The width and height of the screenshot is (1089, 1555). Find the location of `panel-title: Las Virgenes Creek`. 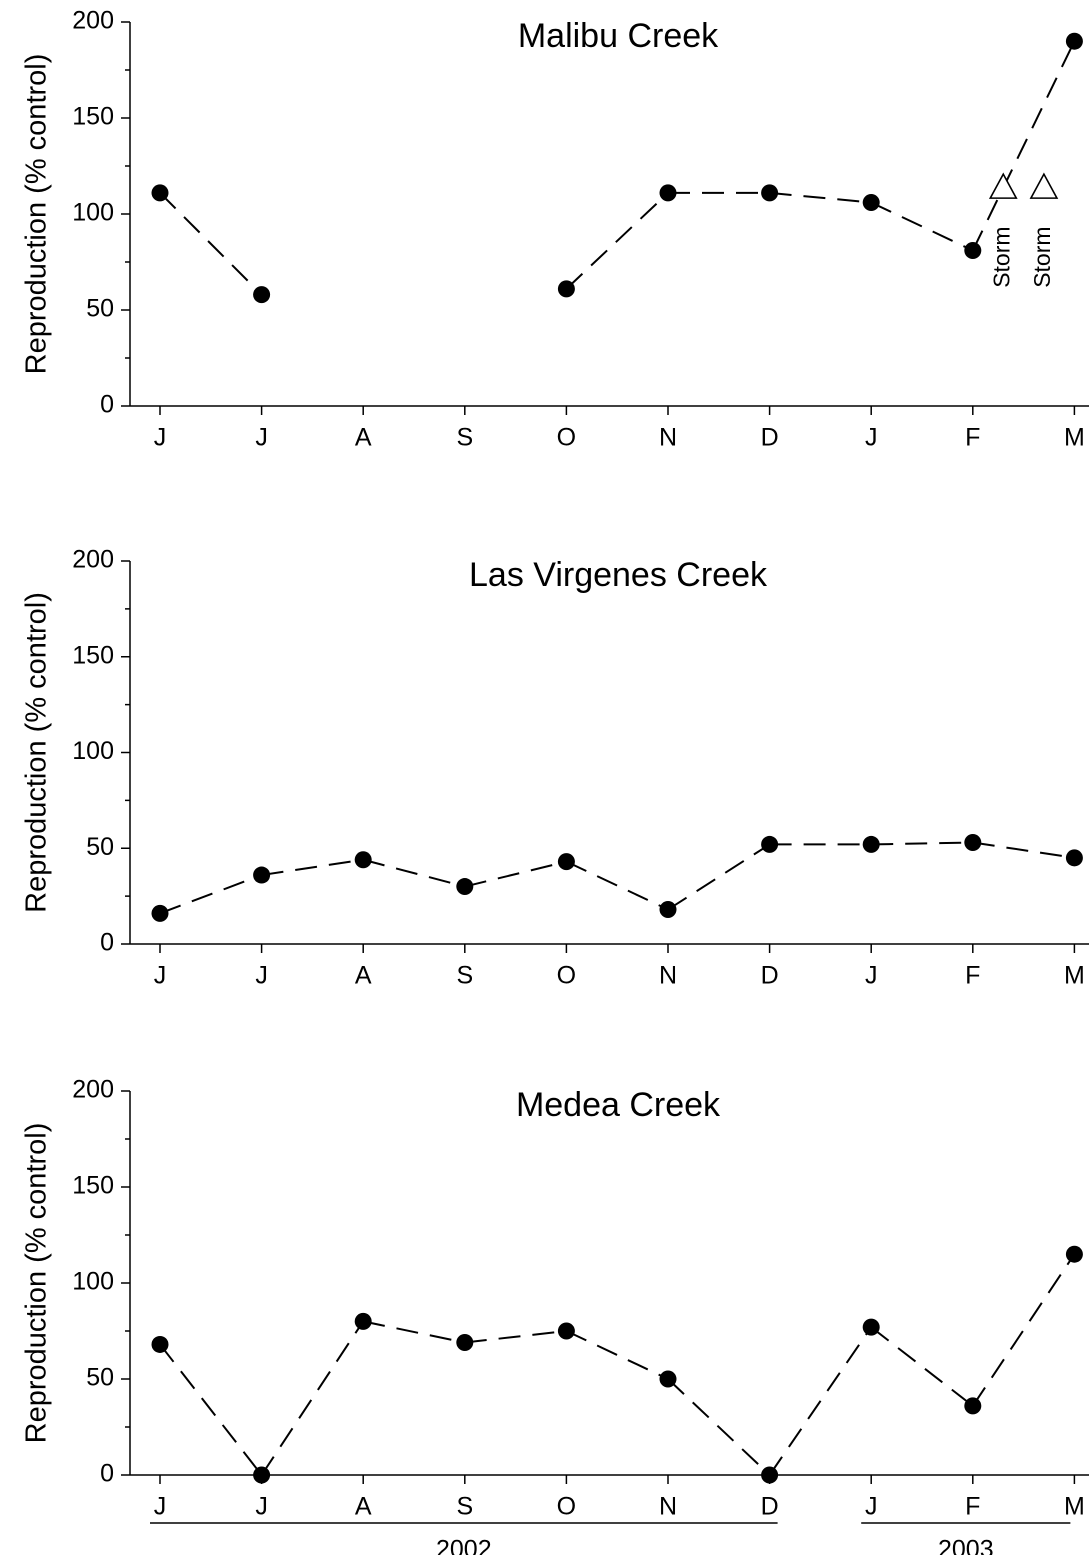

panel-title: Las Virgenes Creek is located at coordinates (618, 575).